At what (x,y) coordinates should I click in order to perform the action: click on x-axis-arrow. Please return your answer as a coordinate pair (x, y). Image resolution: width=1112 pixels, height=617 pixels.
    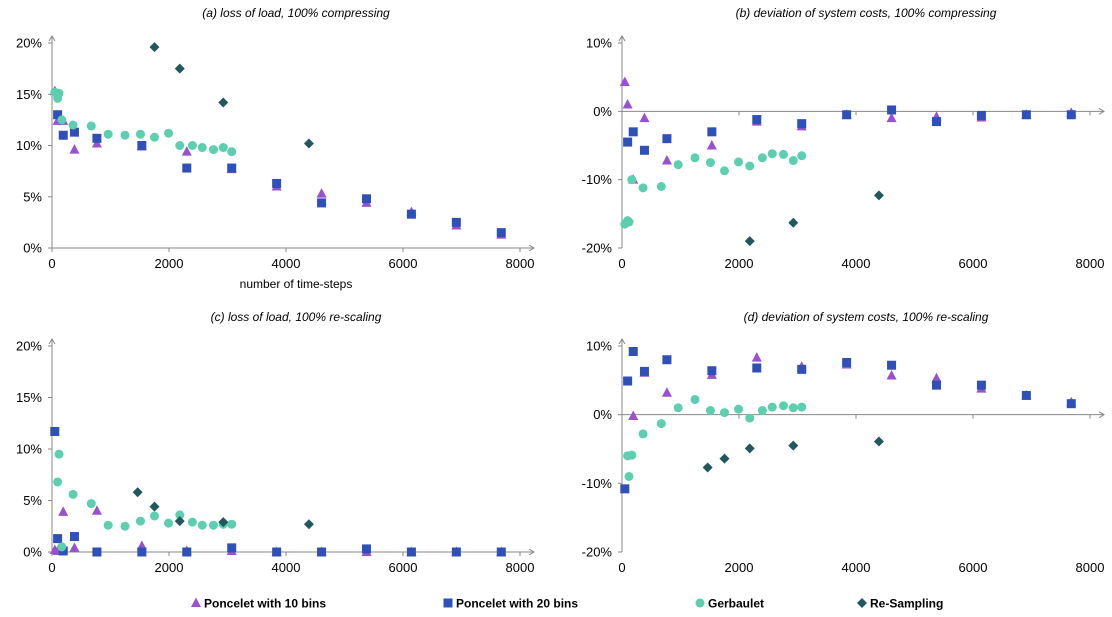
    Looking at the image, I should click on (1101, 111).